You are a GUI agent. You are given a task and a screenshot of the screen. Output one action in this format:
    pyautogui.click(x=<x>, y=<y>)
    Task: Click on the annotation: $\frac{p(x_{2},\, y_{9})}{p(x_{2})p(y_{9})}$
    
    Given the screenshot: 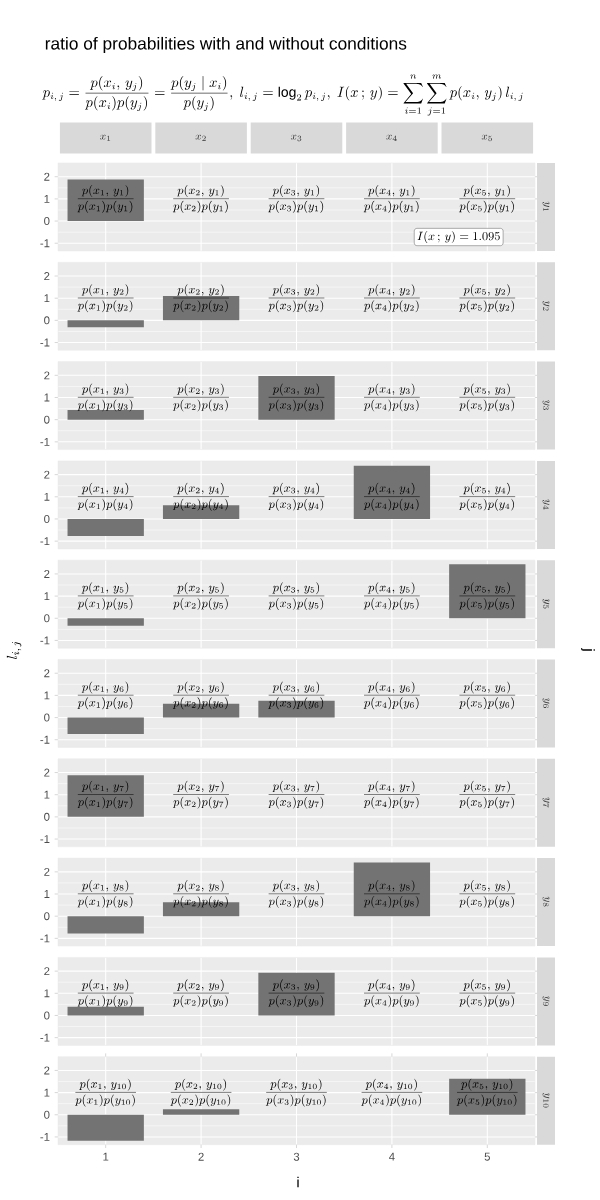 What is the action you would take?
    pyautogui.click(x=200, y=993)
    